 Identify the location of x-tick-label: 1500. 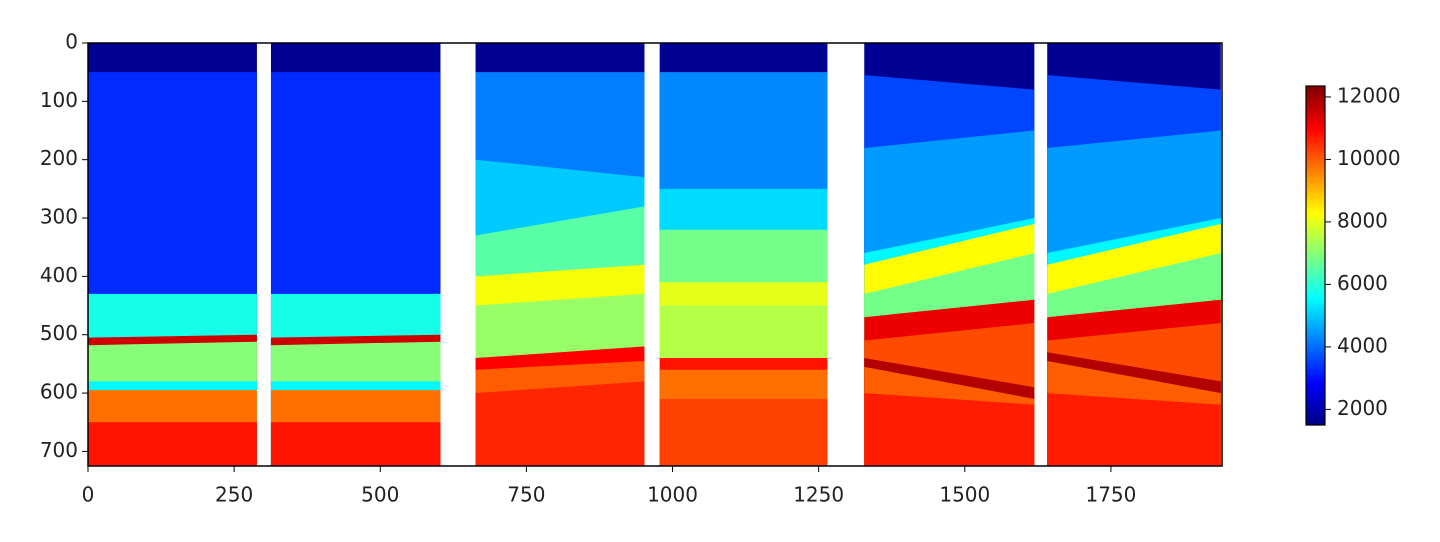
(964, 495).